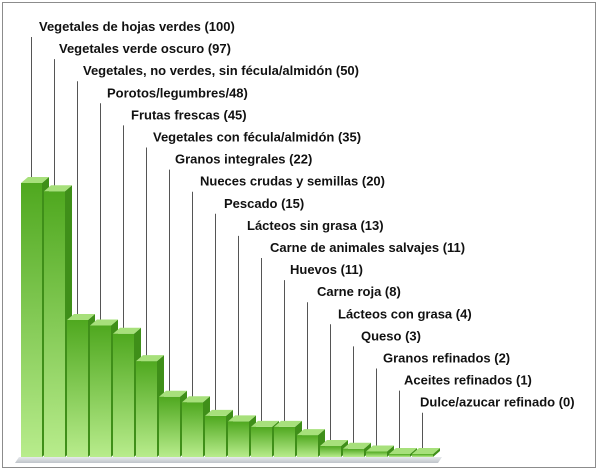 This screenshot has height=472, width=600. What do you see at coordinates (367, 247) in the screenshot?
I see `data-label: Carne de animales salvajes (11)` at bounding box center [367, 247].